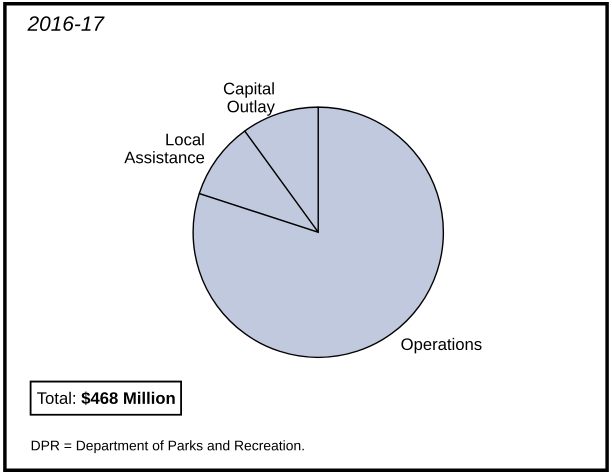 Image resolution: width=612 pixels, height=474 pixels. What do you see at coordinates (66, 24) in the screenshot?
I see `chart-title: 2016-17` at bounding box center [66, 24].